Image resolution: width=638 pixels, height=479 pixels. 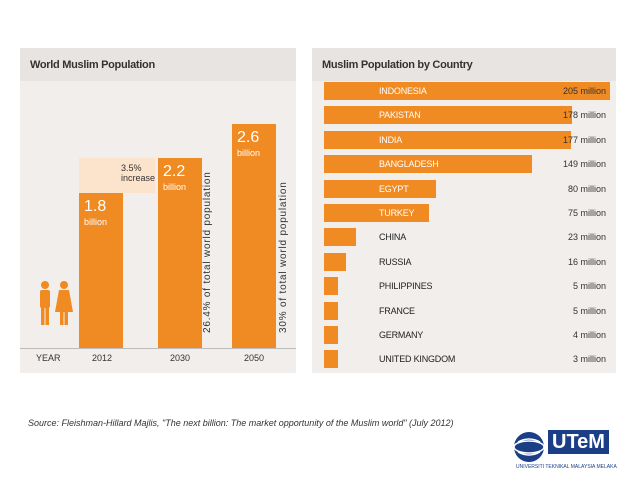 I want to click on x-axis-line, so click(x=158, y=348).